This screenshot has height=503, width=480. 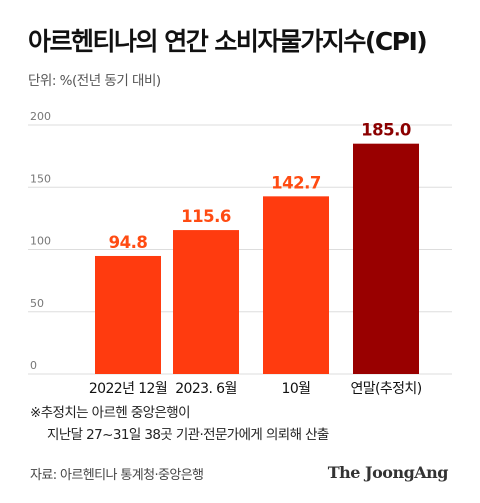 I want to click on brand-logo: The JoongAng, so click(x=388, y=472).